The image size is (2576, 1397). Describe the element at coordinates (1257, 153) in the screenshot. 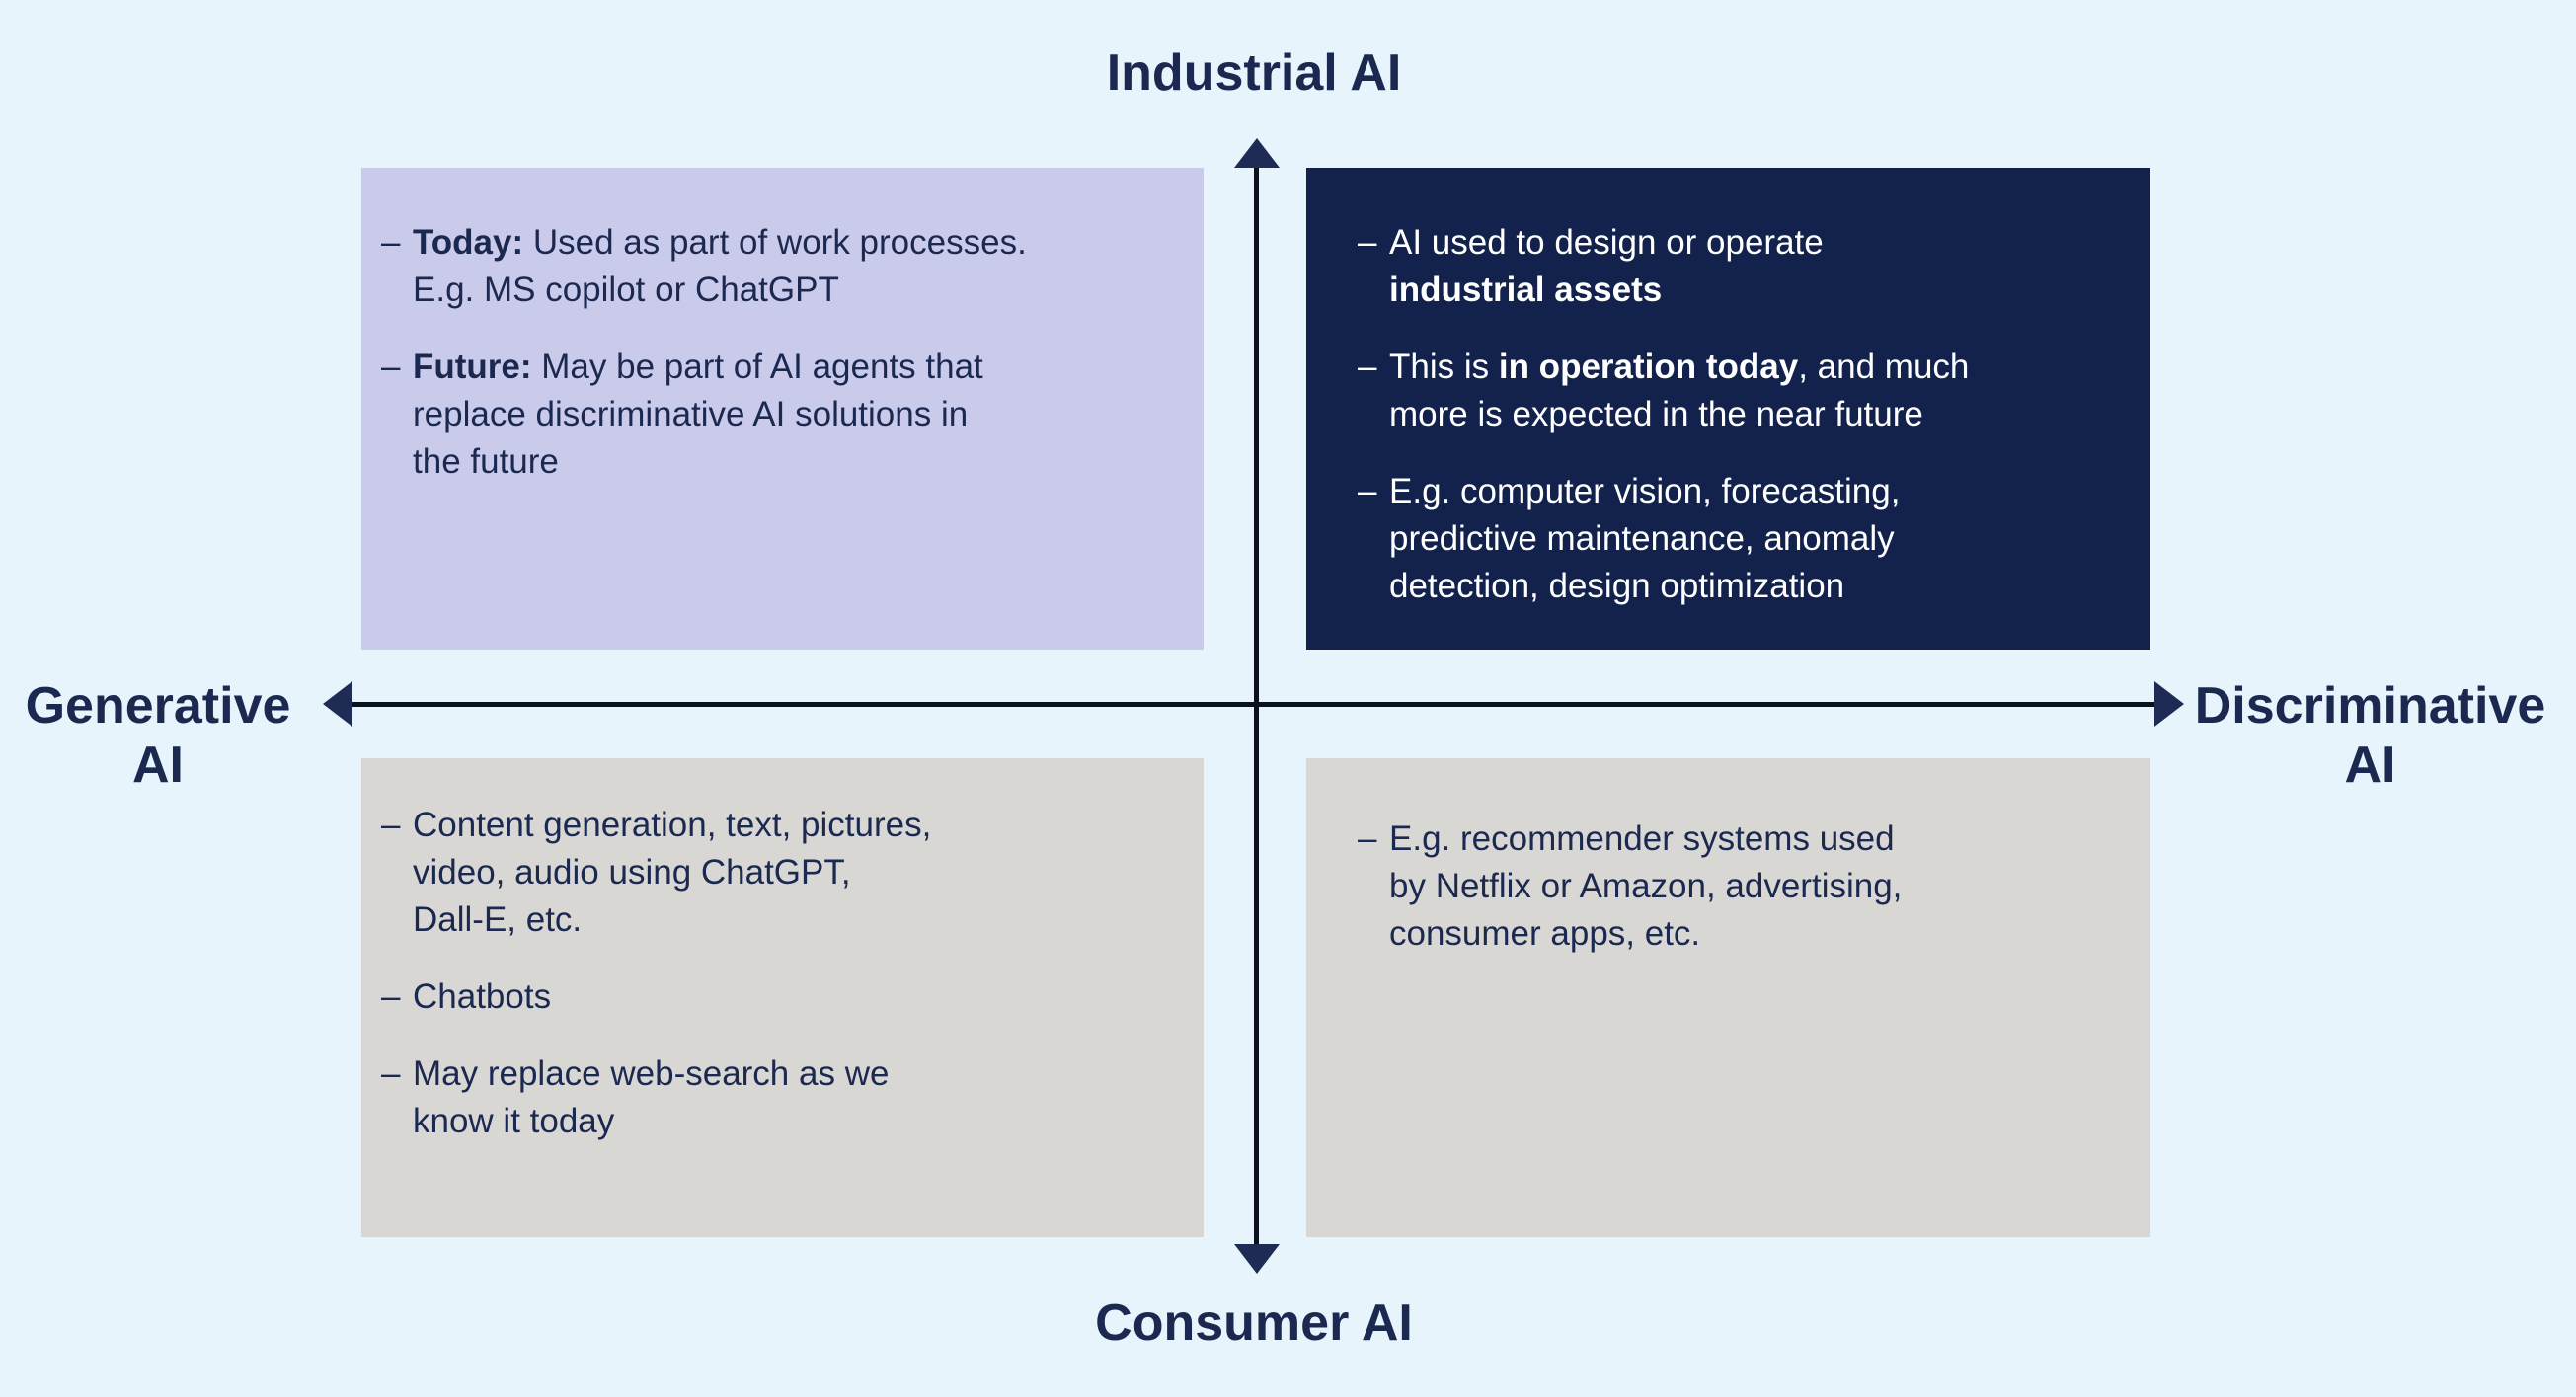

I see `arrowhead-up-icon` at that location.